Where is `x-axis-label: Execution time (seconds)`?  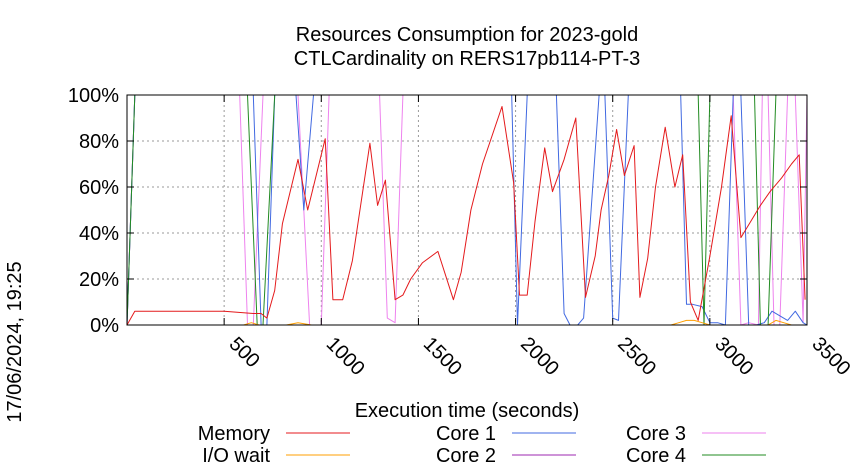 x-axis-label: Execution time (seconds) is located at coordinates (467, 411).